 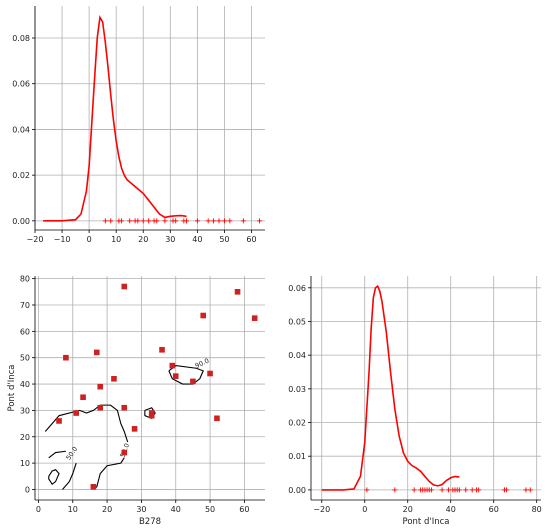 I want to click on bottom-left-ytick-label: 10, so click(x=25, y=463).